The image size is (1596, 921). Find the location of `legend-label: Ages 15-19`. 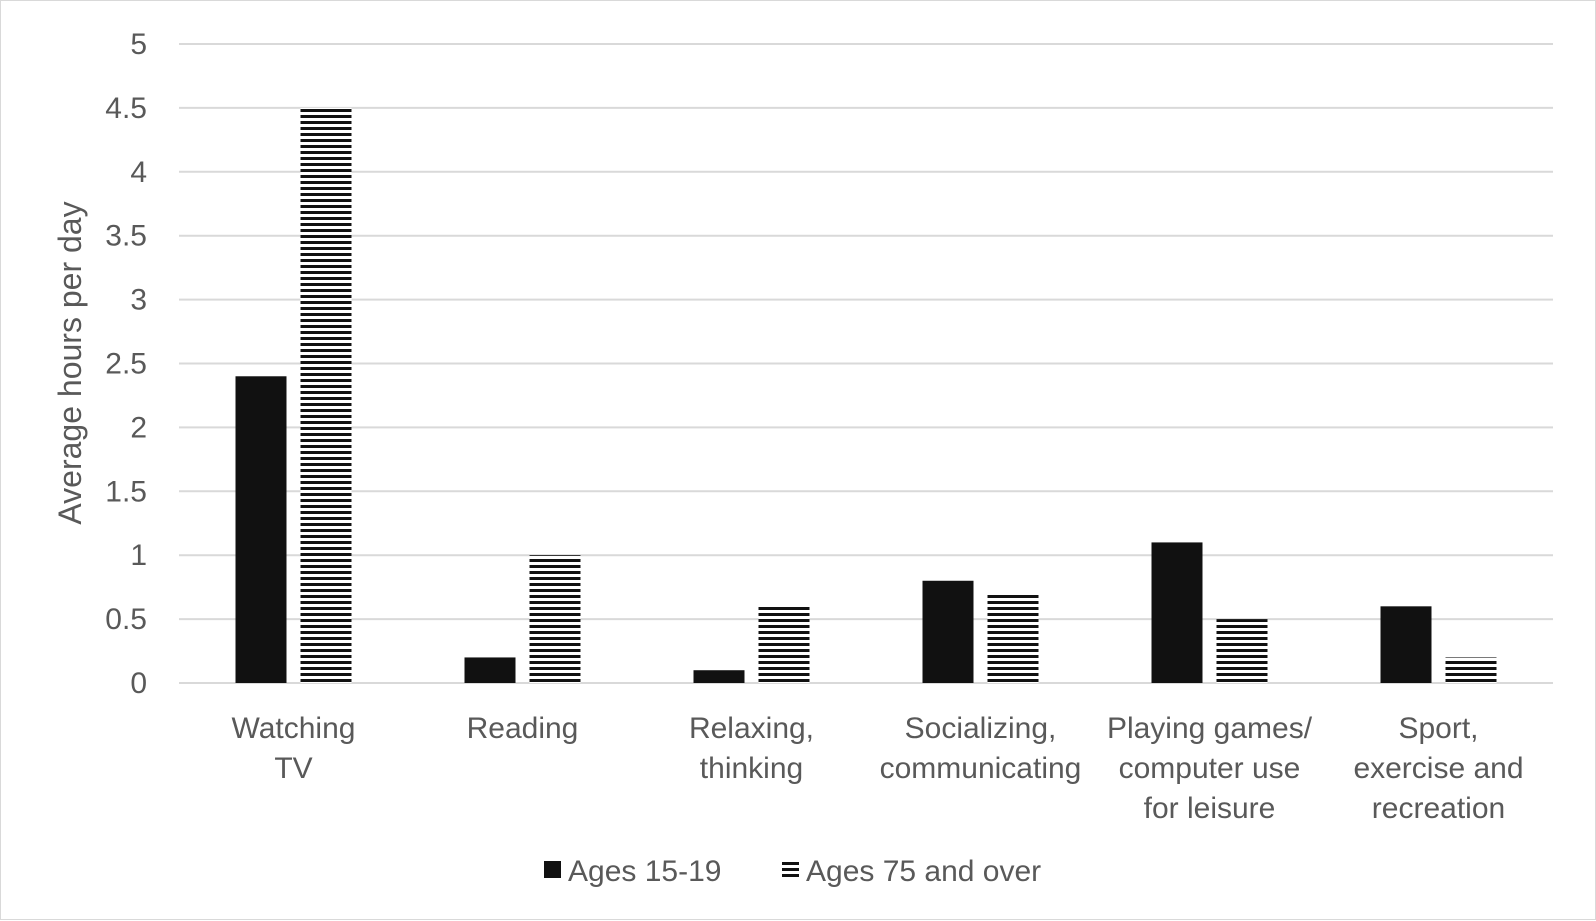

legend-label: Ages 15-19 is located at coordinates (644, 871).